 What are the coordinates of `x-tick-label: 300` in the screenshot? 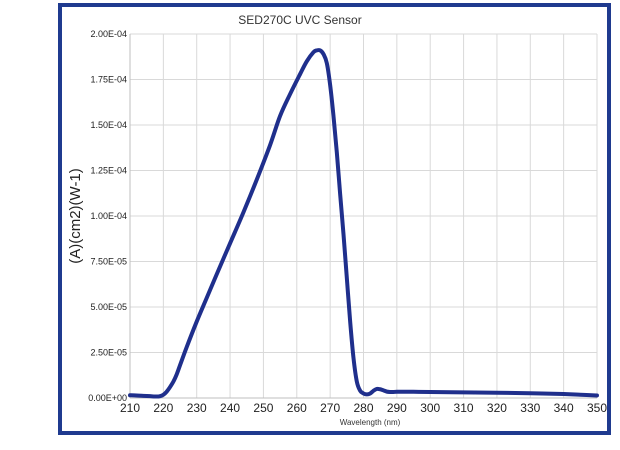 It's located at (430, 408).